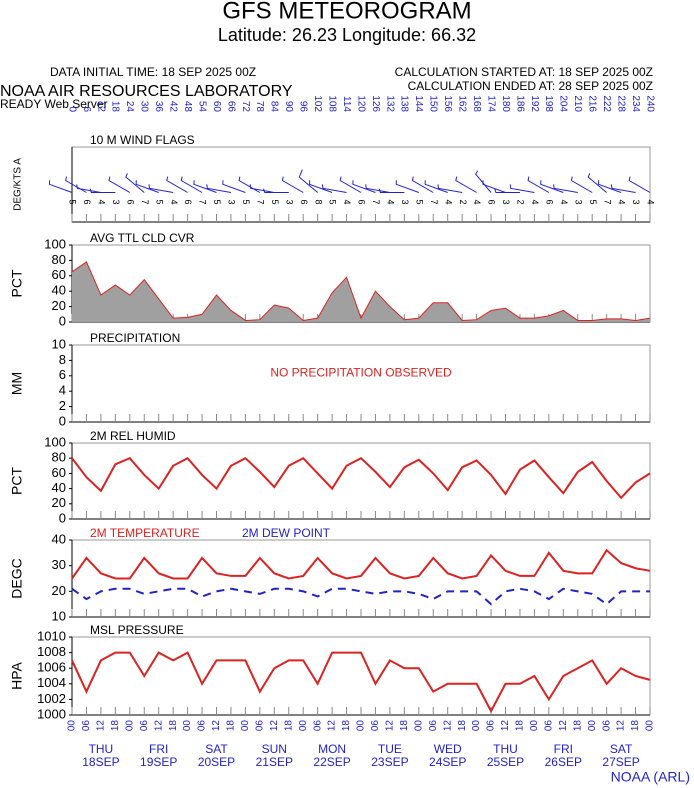  I want to click on y-tick-label: 1000, so click(51, 713).